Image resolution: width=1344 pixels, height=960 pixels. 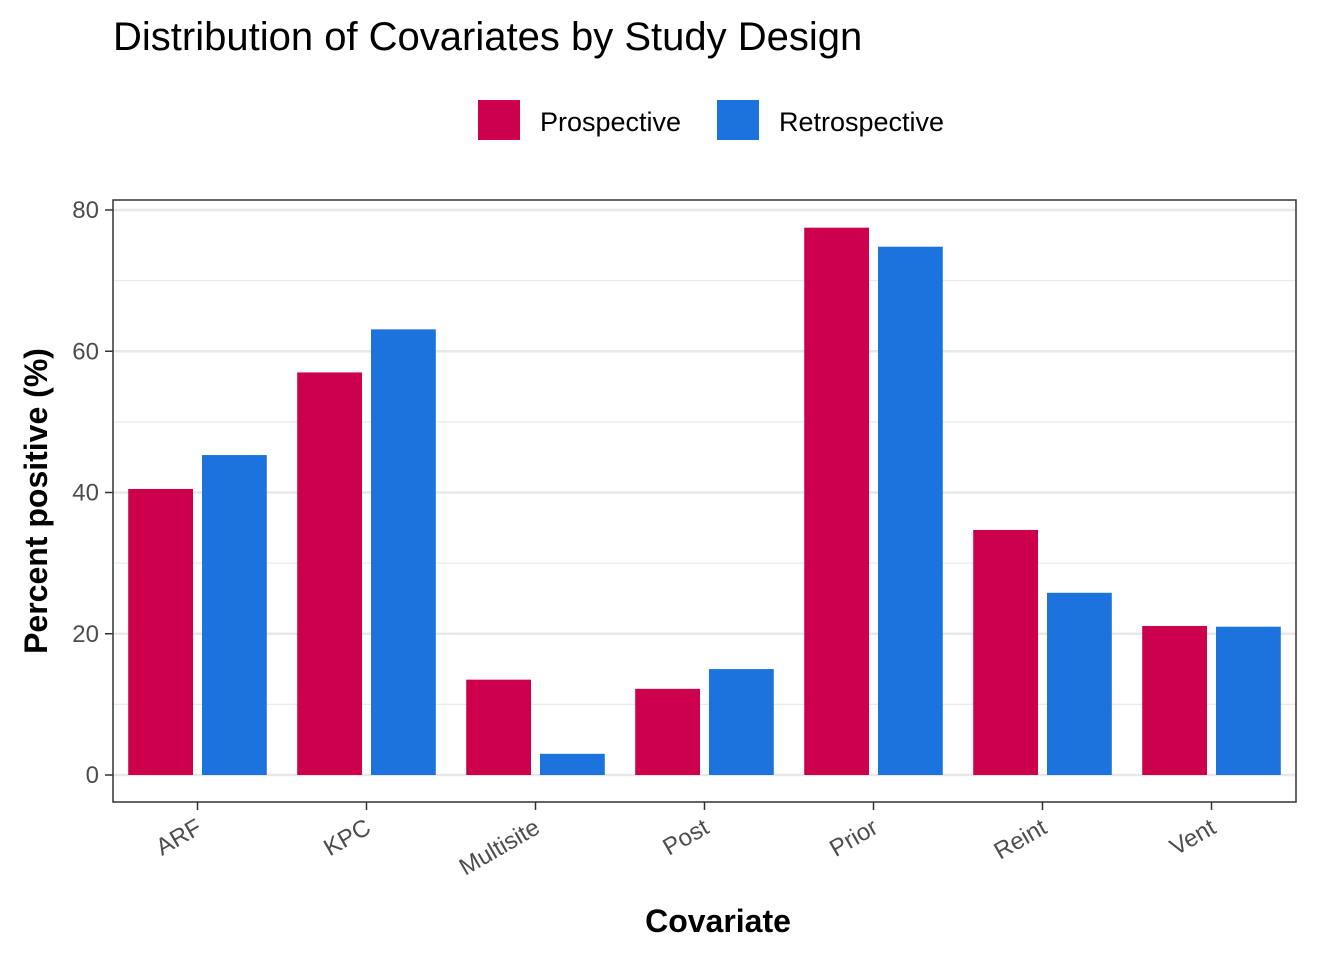 I want to click on bar-retrospective-prior, so click(x=910, y=511).